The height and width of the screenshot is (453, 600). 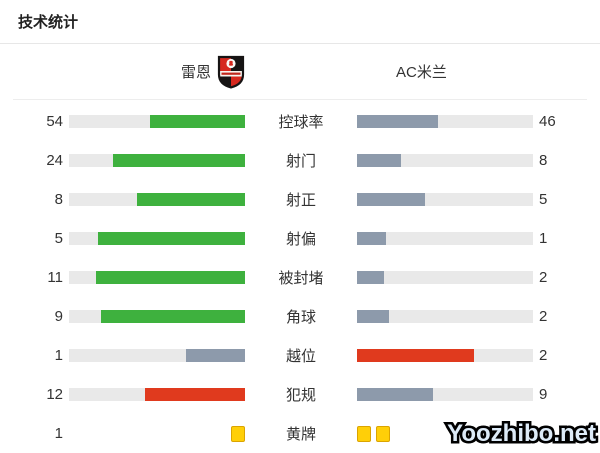 What do you see at coordinates (543, 199) in the screenshot?
I see `away-stat-value: 5` at bounding box center [543, 199].